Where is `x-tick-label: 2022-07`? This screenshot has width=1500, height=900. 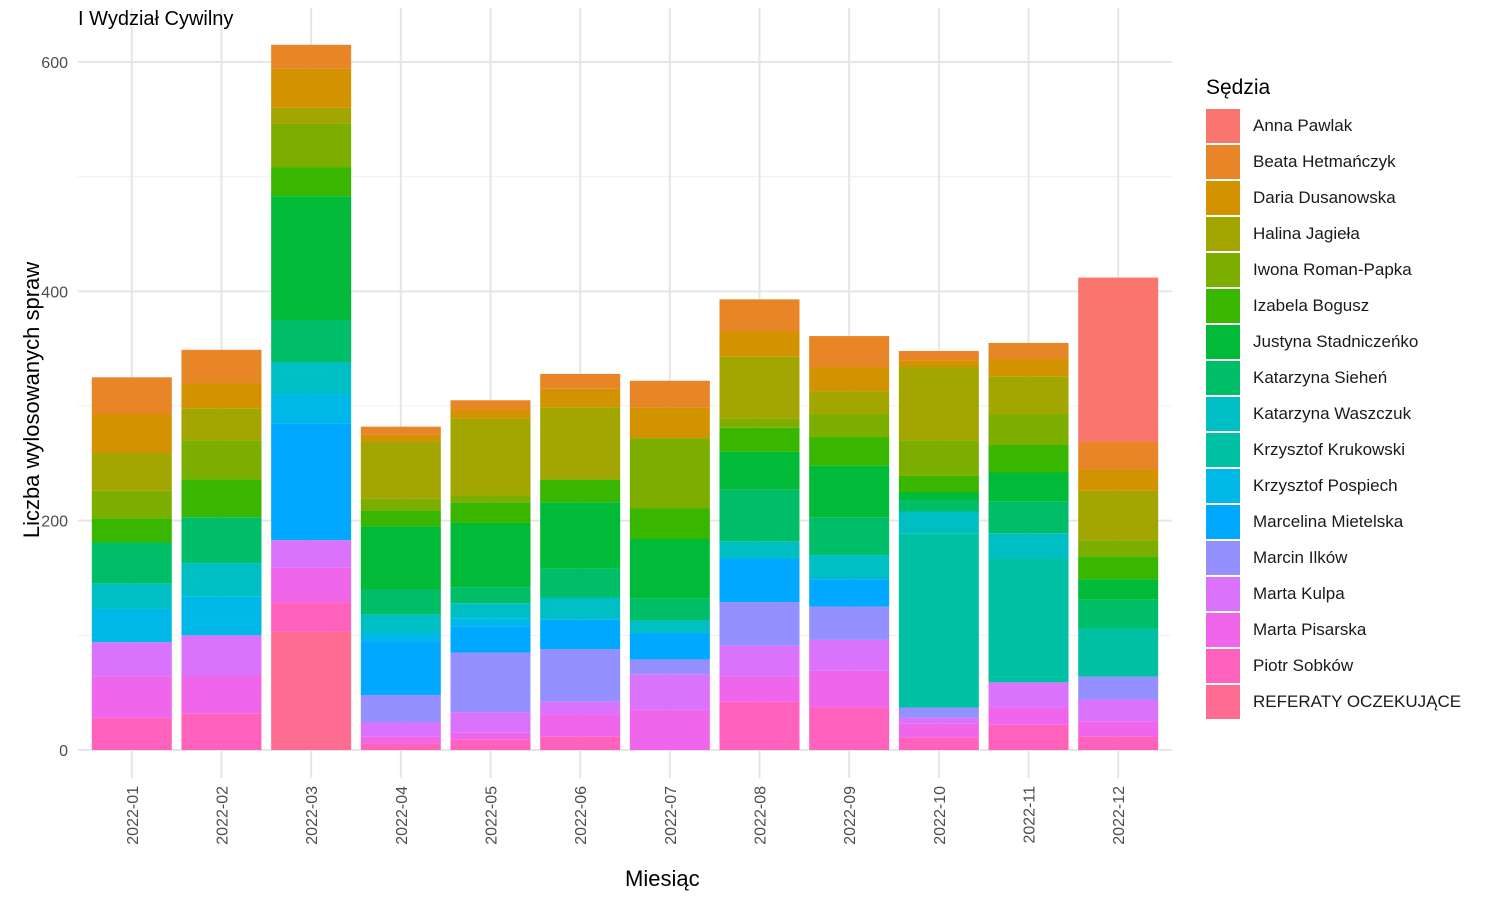 x-tick-label: 2022-07 is located at coordinates (671, 815).